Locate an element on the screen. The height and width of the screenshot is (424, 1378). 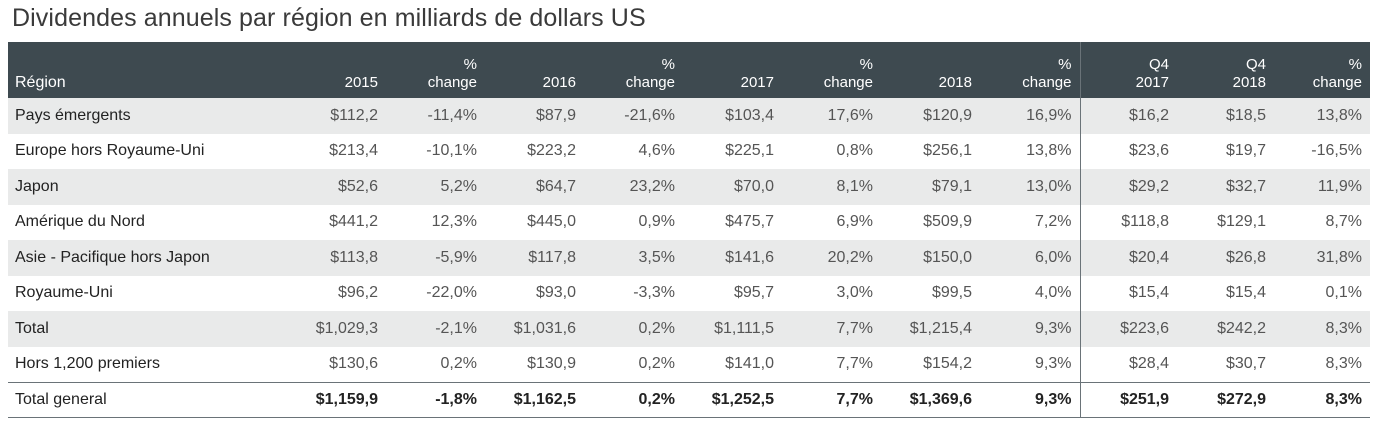
value-cell: 11,9% is located at coordinates (1339, 186).